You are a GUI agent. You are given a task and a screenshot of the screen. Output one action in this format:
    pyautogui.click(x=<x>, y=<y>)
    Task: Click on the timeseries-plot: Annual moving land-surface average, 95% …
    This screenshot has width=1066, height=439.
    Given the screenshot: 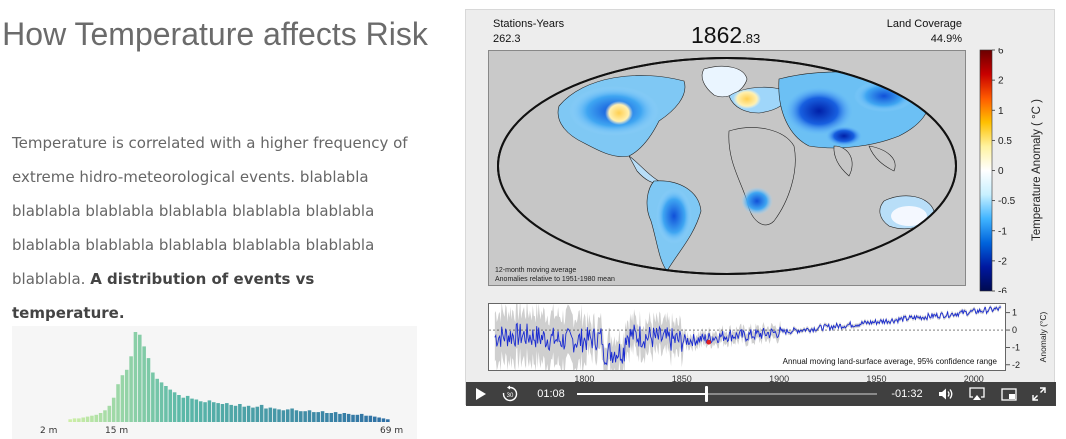 What is the action you would take?
    pyautogui.click(x=747, y=337)
    